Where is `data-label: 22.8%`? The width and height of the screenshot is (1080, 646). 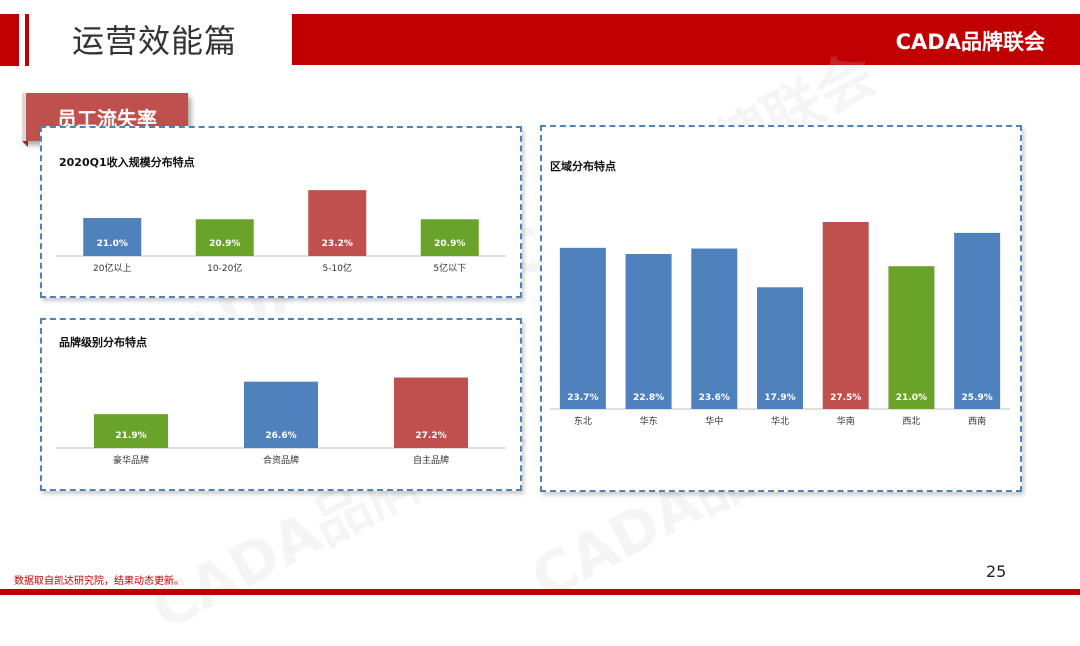 data-label: 22.8% is located at coordinates (648, 398).